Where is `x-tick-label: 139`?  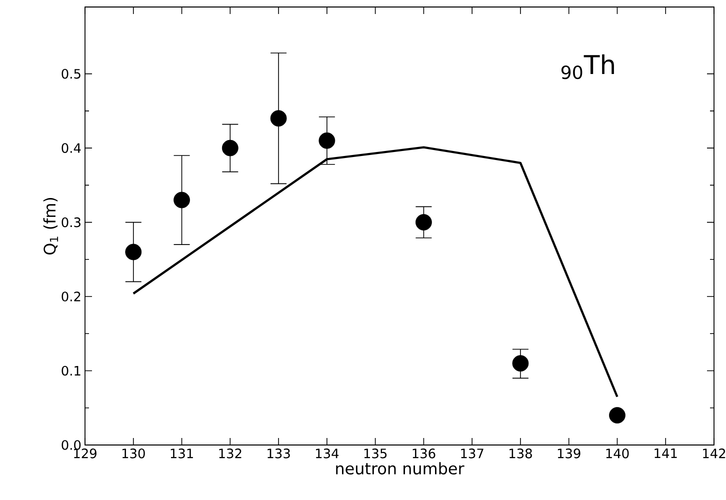
x-tick-label: 139 is located at coordinates (569, 453).